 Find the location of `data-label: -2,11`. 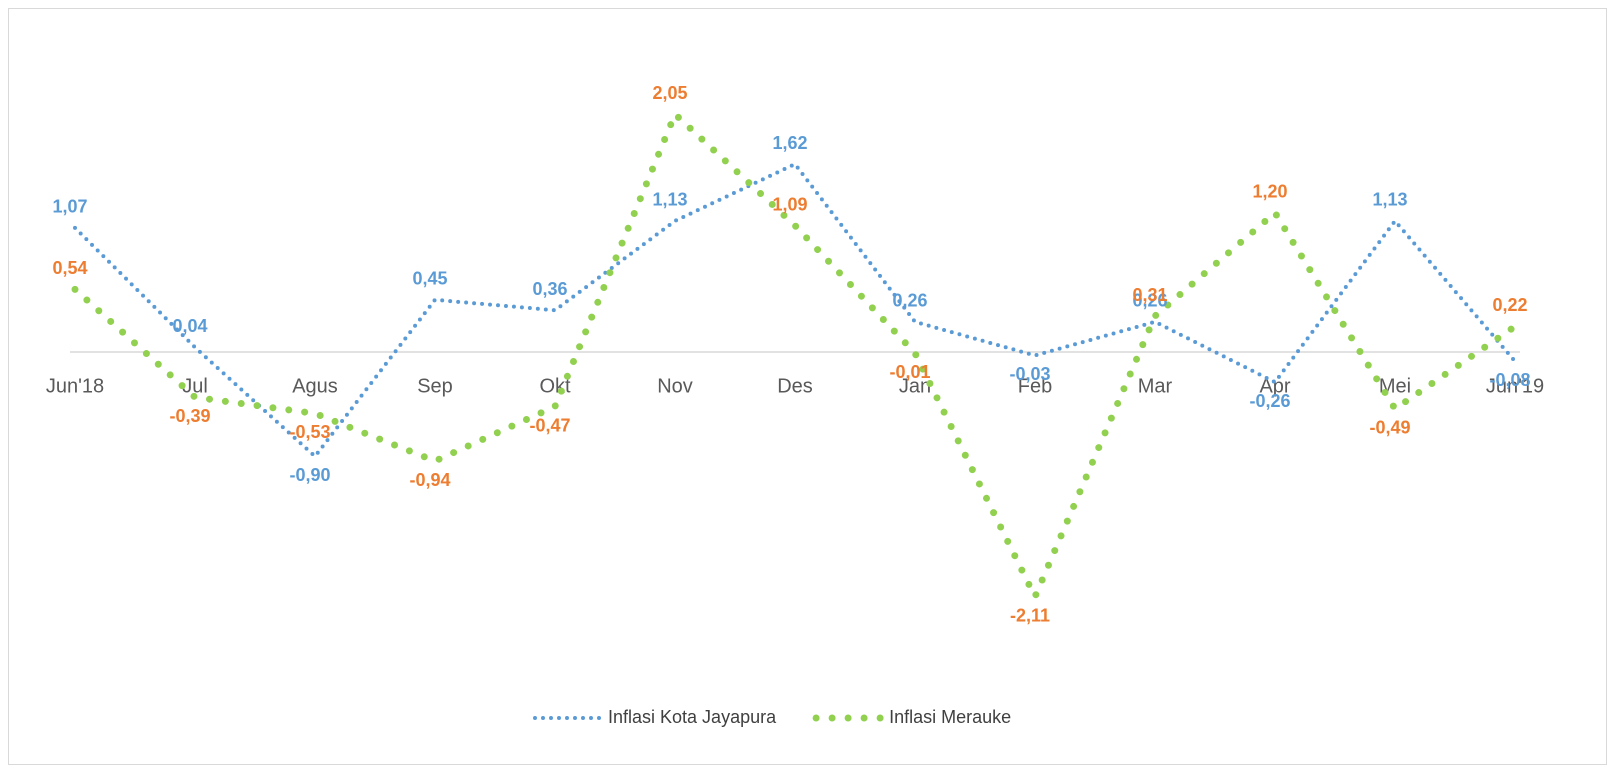

data-label: -2,11 is located at coordinates (1030, 616).